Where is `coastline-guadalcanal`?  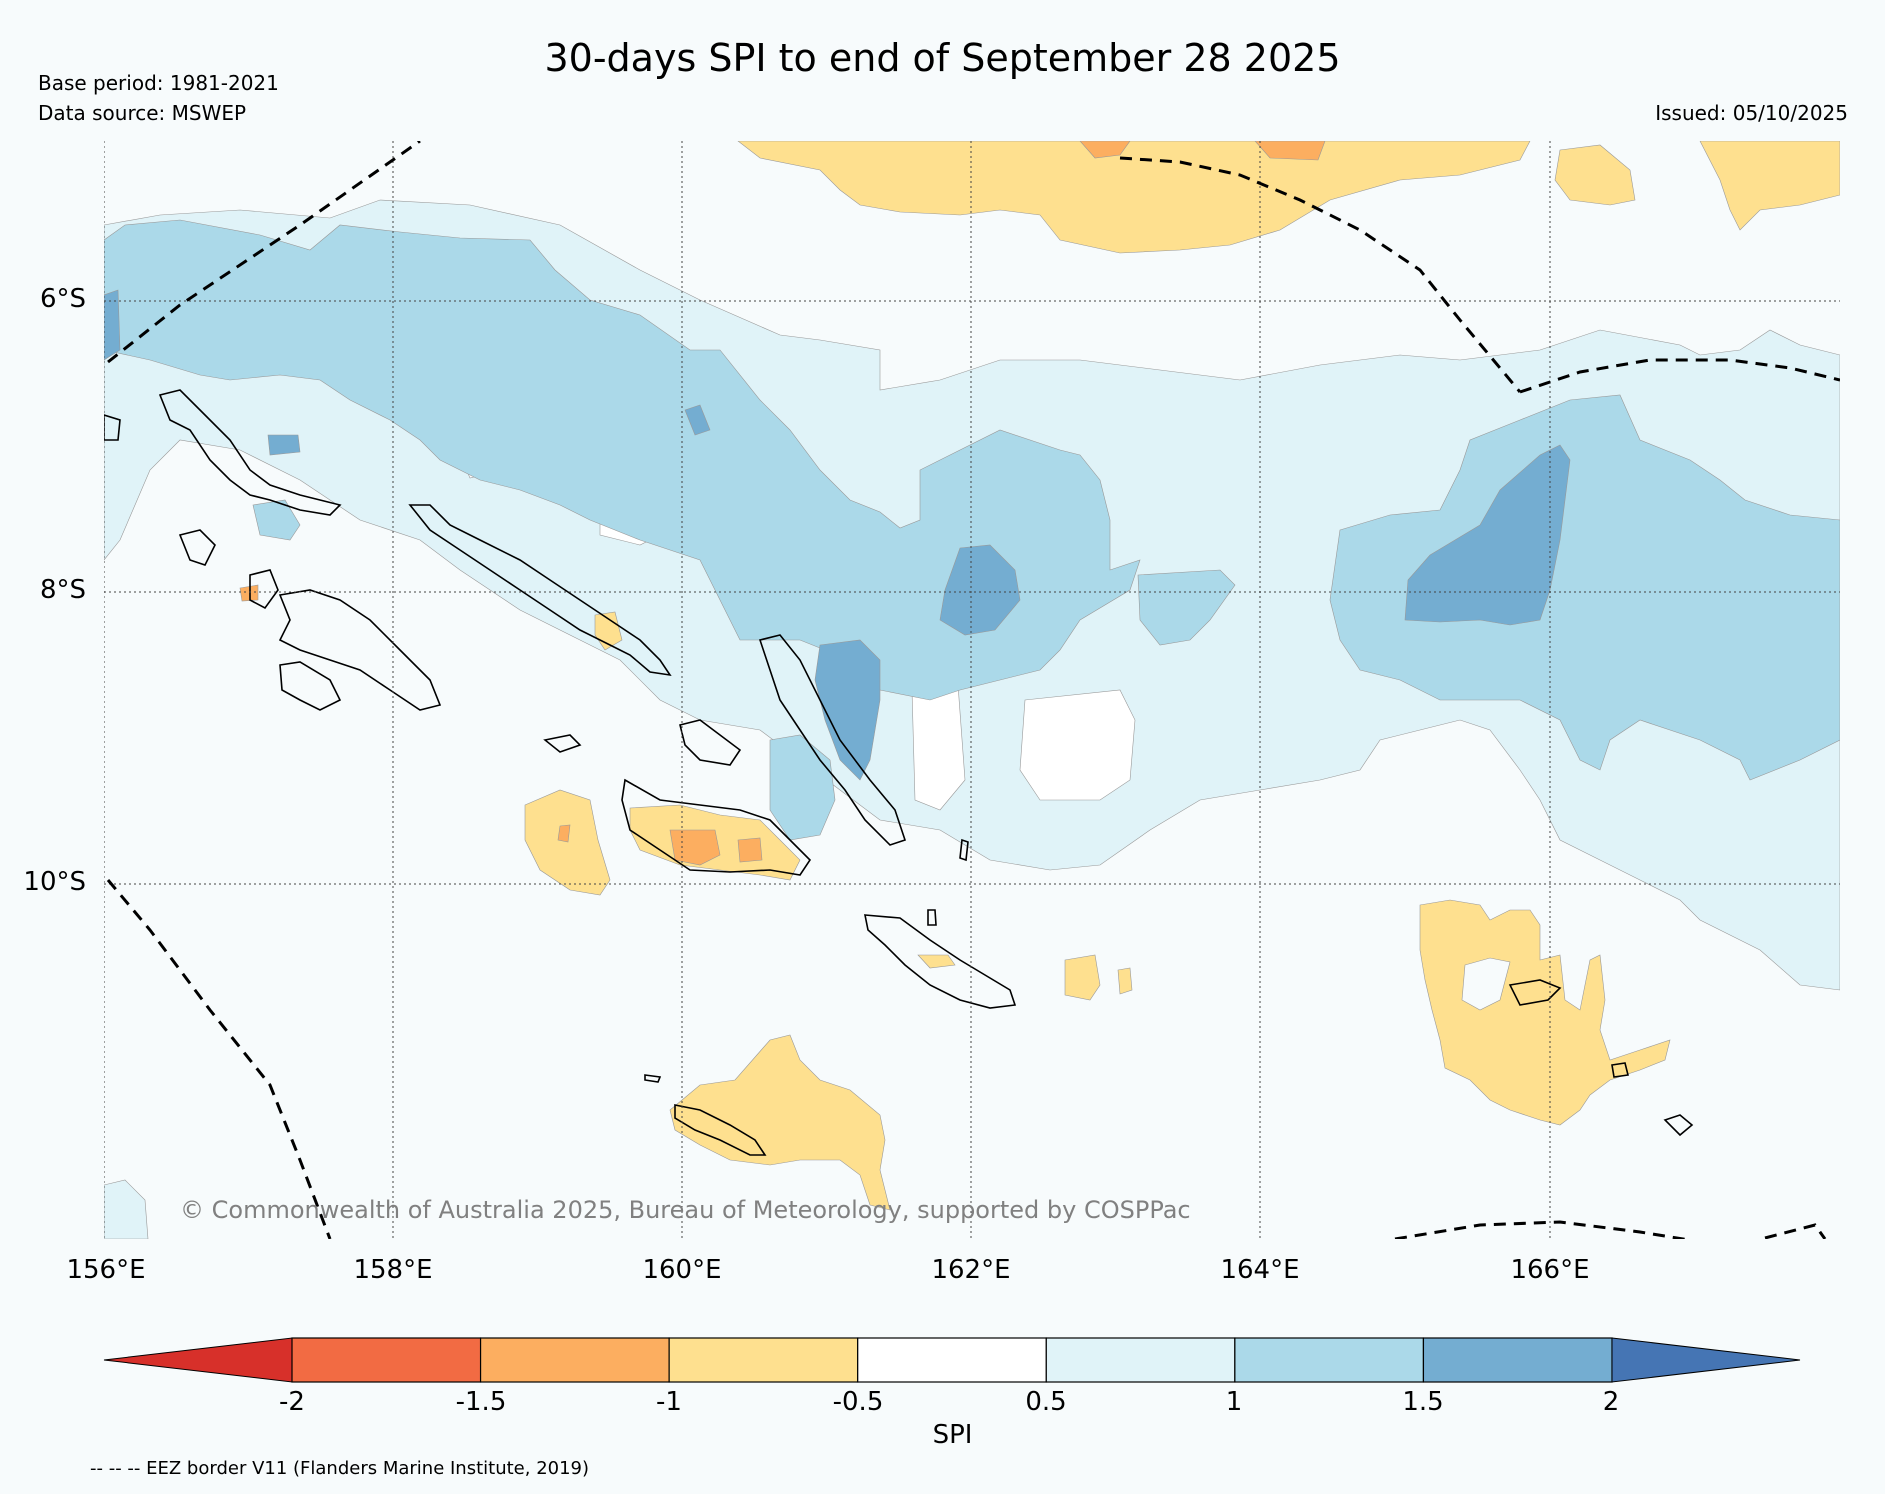 coastline-guadalcanal is located at coordinates (716, 827).